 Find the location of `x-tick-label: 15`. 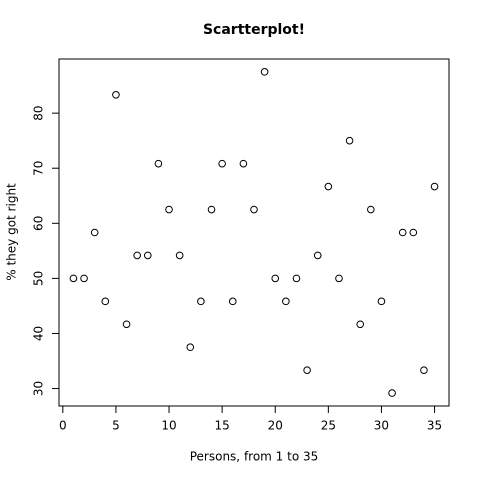

x-tick-label: 15 is located at coordinates (221, 426).